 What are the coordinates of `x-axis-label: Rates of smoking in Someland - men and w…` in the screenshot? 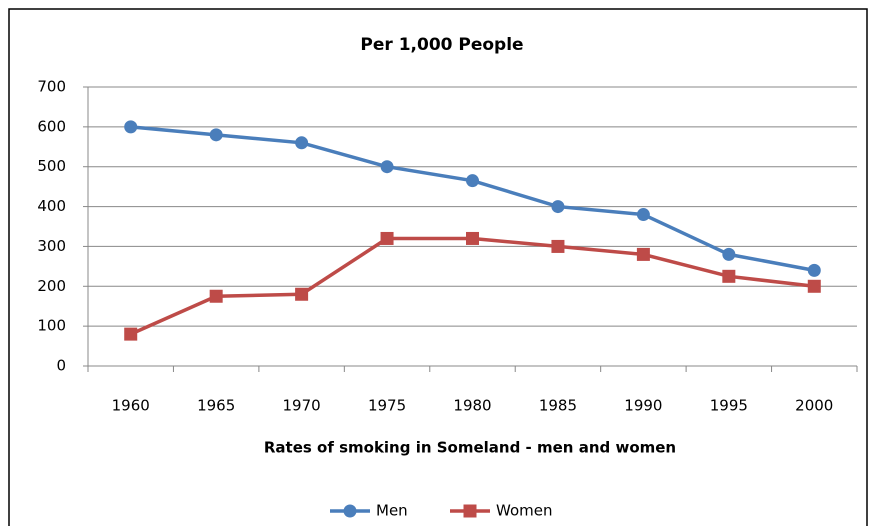 It's located at (470, 448).